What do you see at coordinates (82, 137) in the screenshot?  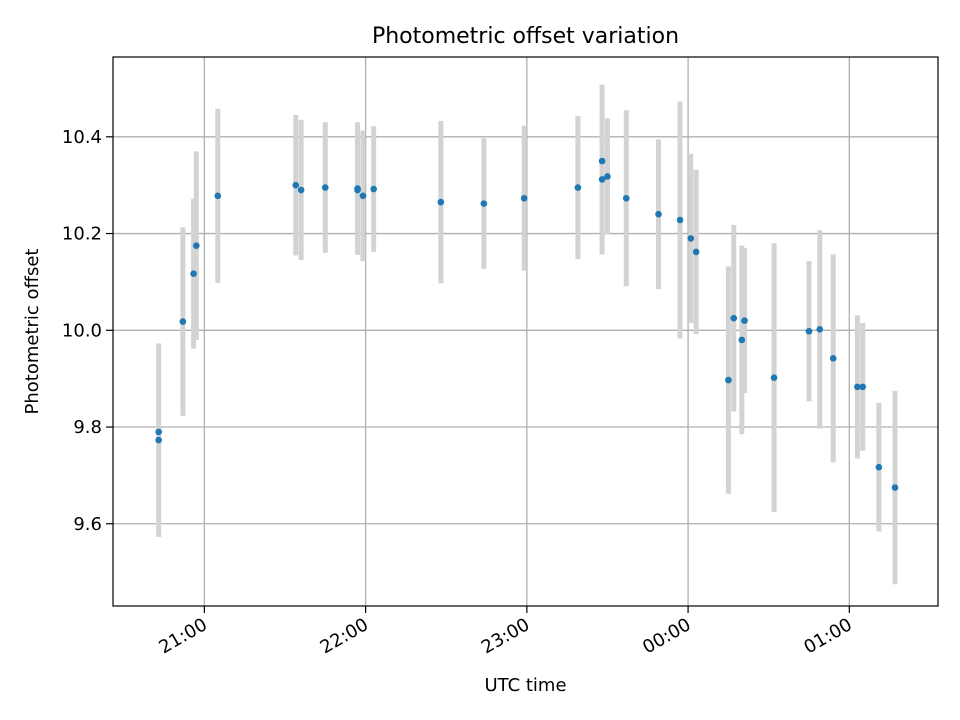 I see `y-tick-label: 10.4` at bounding box center [82, 137].